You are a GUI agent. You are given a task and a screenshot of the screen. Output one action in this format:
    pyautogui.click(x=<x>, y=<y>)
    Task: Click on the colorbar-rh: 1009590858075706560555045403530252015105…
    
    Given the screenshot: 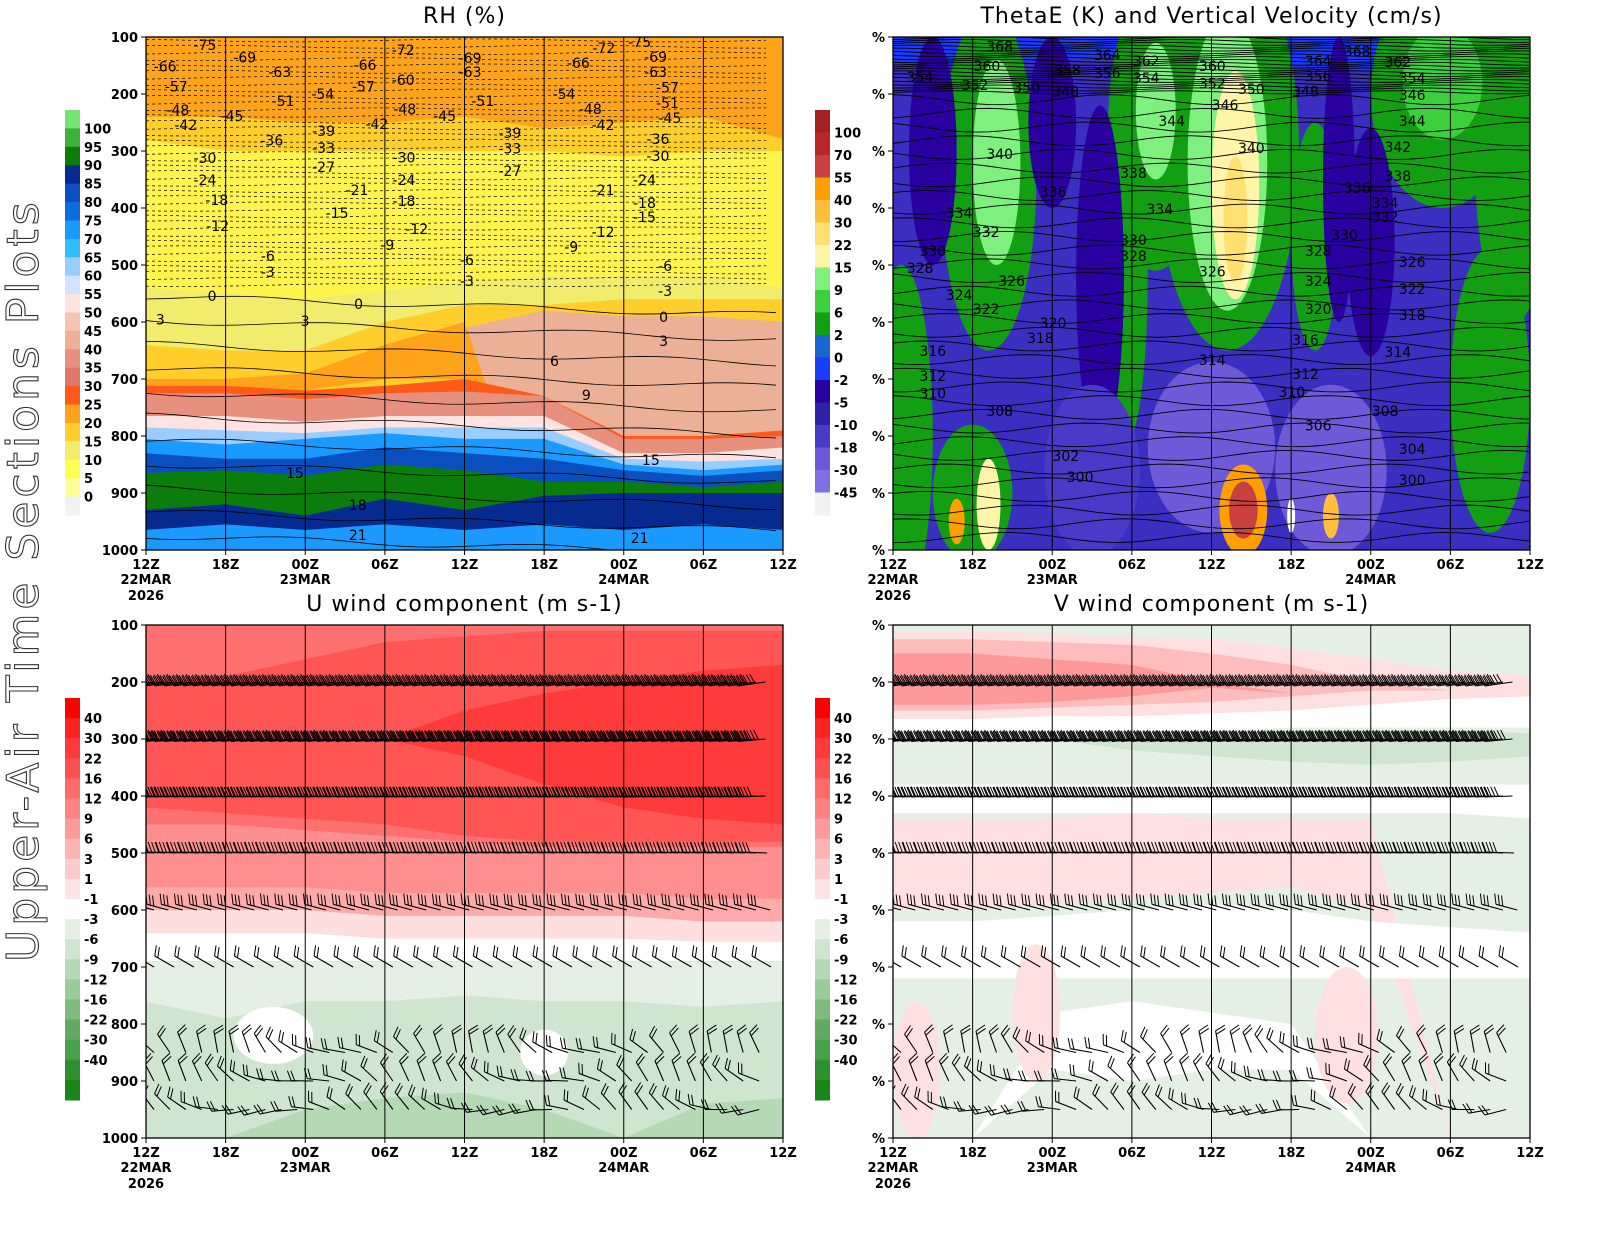 What is the action you would take?
    pyautogui.click(x=88, y=313)
    